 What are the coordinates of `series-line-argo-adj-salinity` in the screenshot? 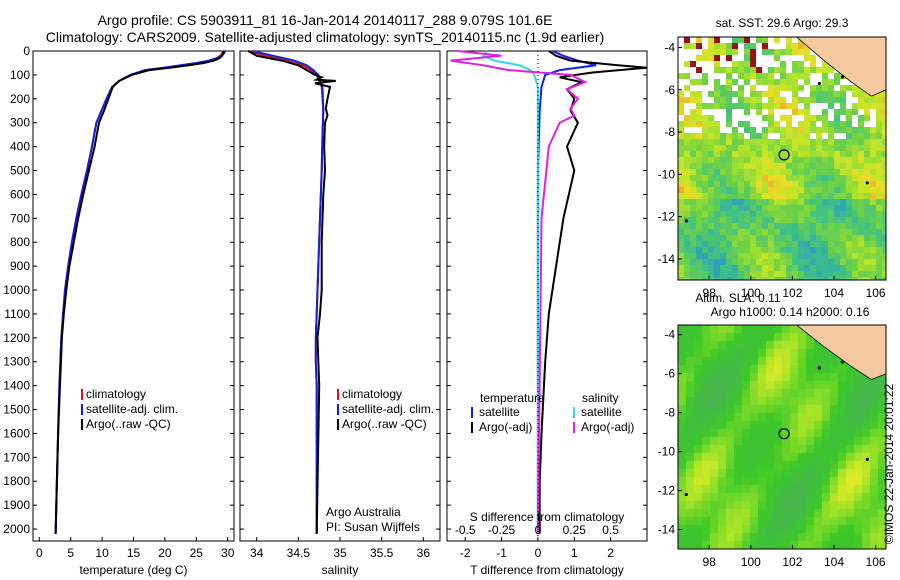 It's located at (519, 292).